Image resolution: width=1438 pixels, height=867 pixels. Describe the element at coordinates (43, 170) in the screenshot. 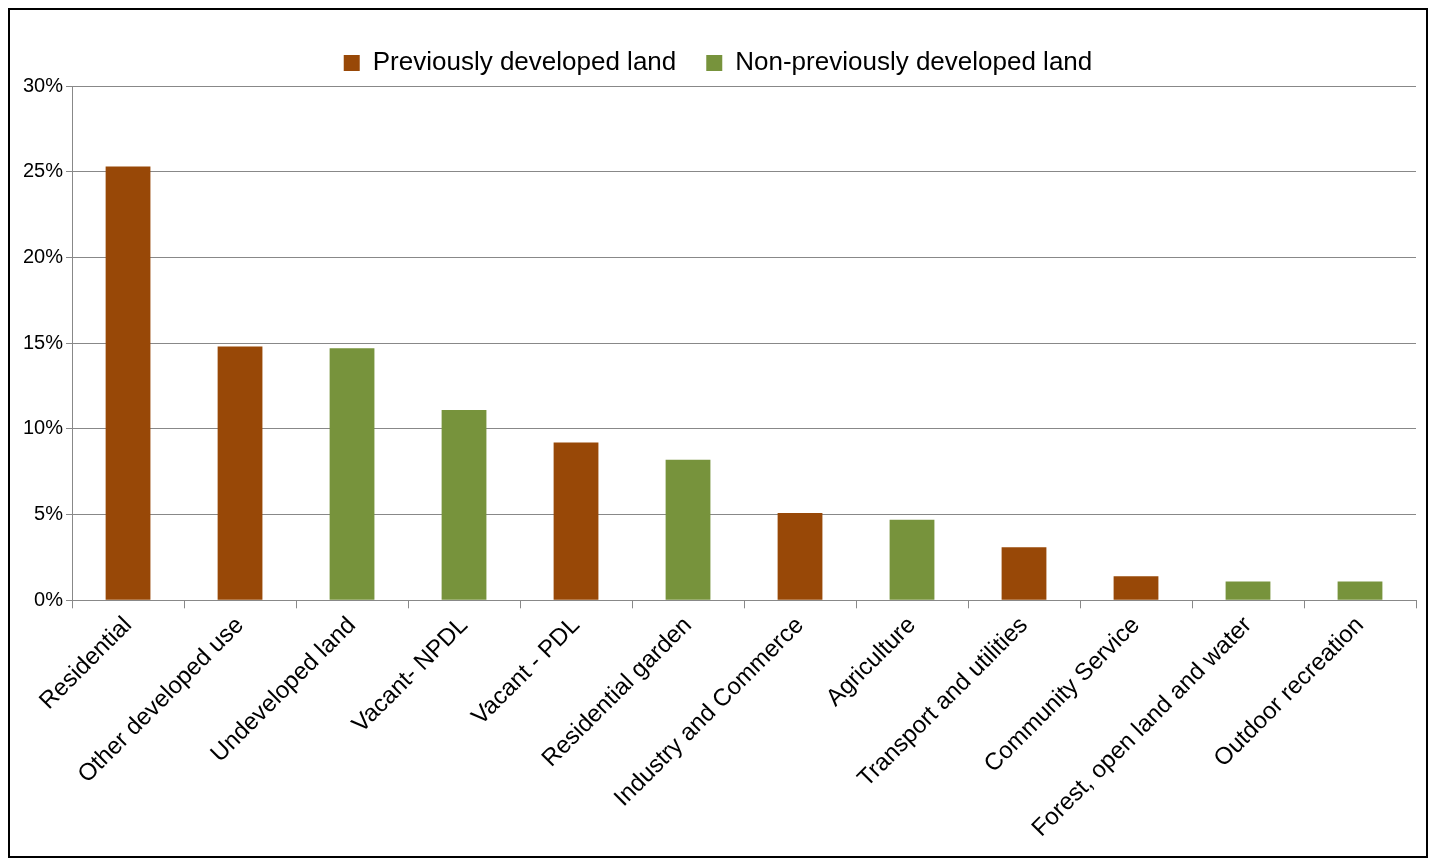

I see `y-tick-label: 25%` at that location.